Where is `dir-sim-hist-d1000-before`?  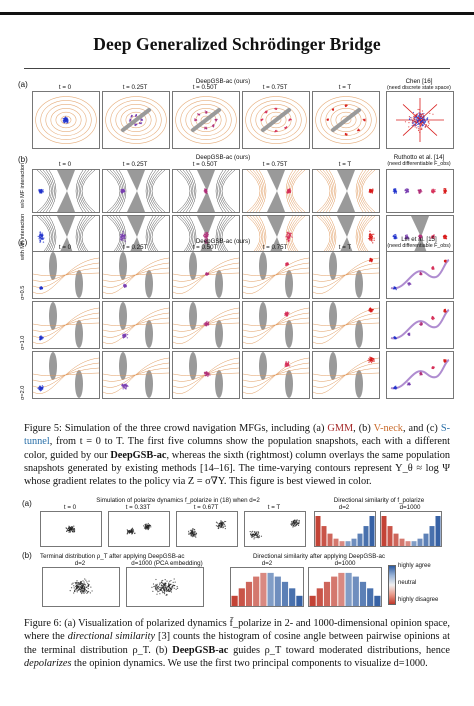 dir-sim-hist-d1000-before is located at coordinates (411, 529).